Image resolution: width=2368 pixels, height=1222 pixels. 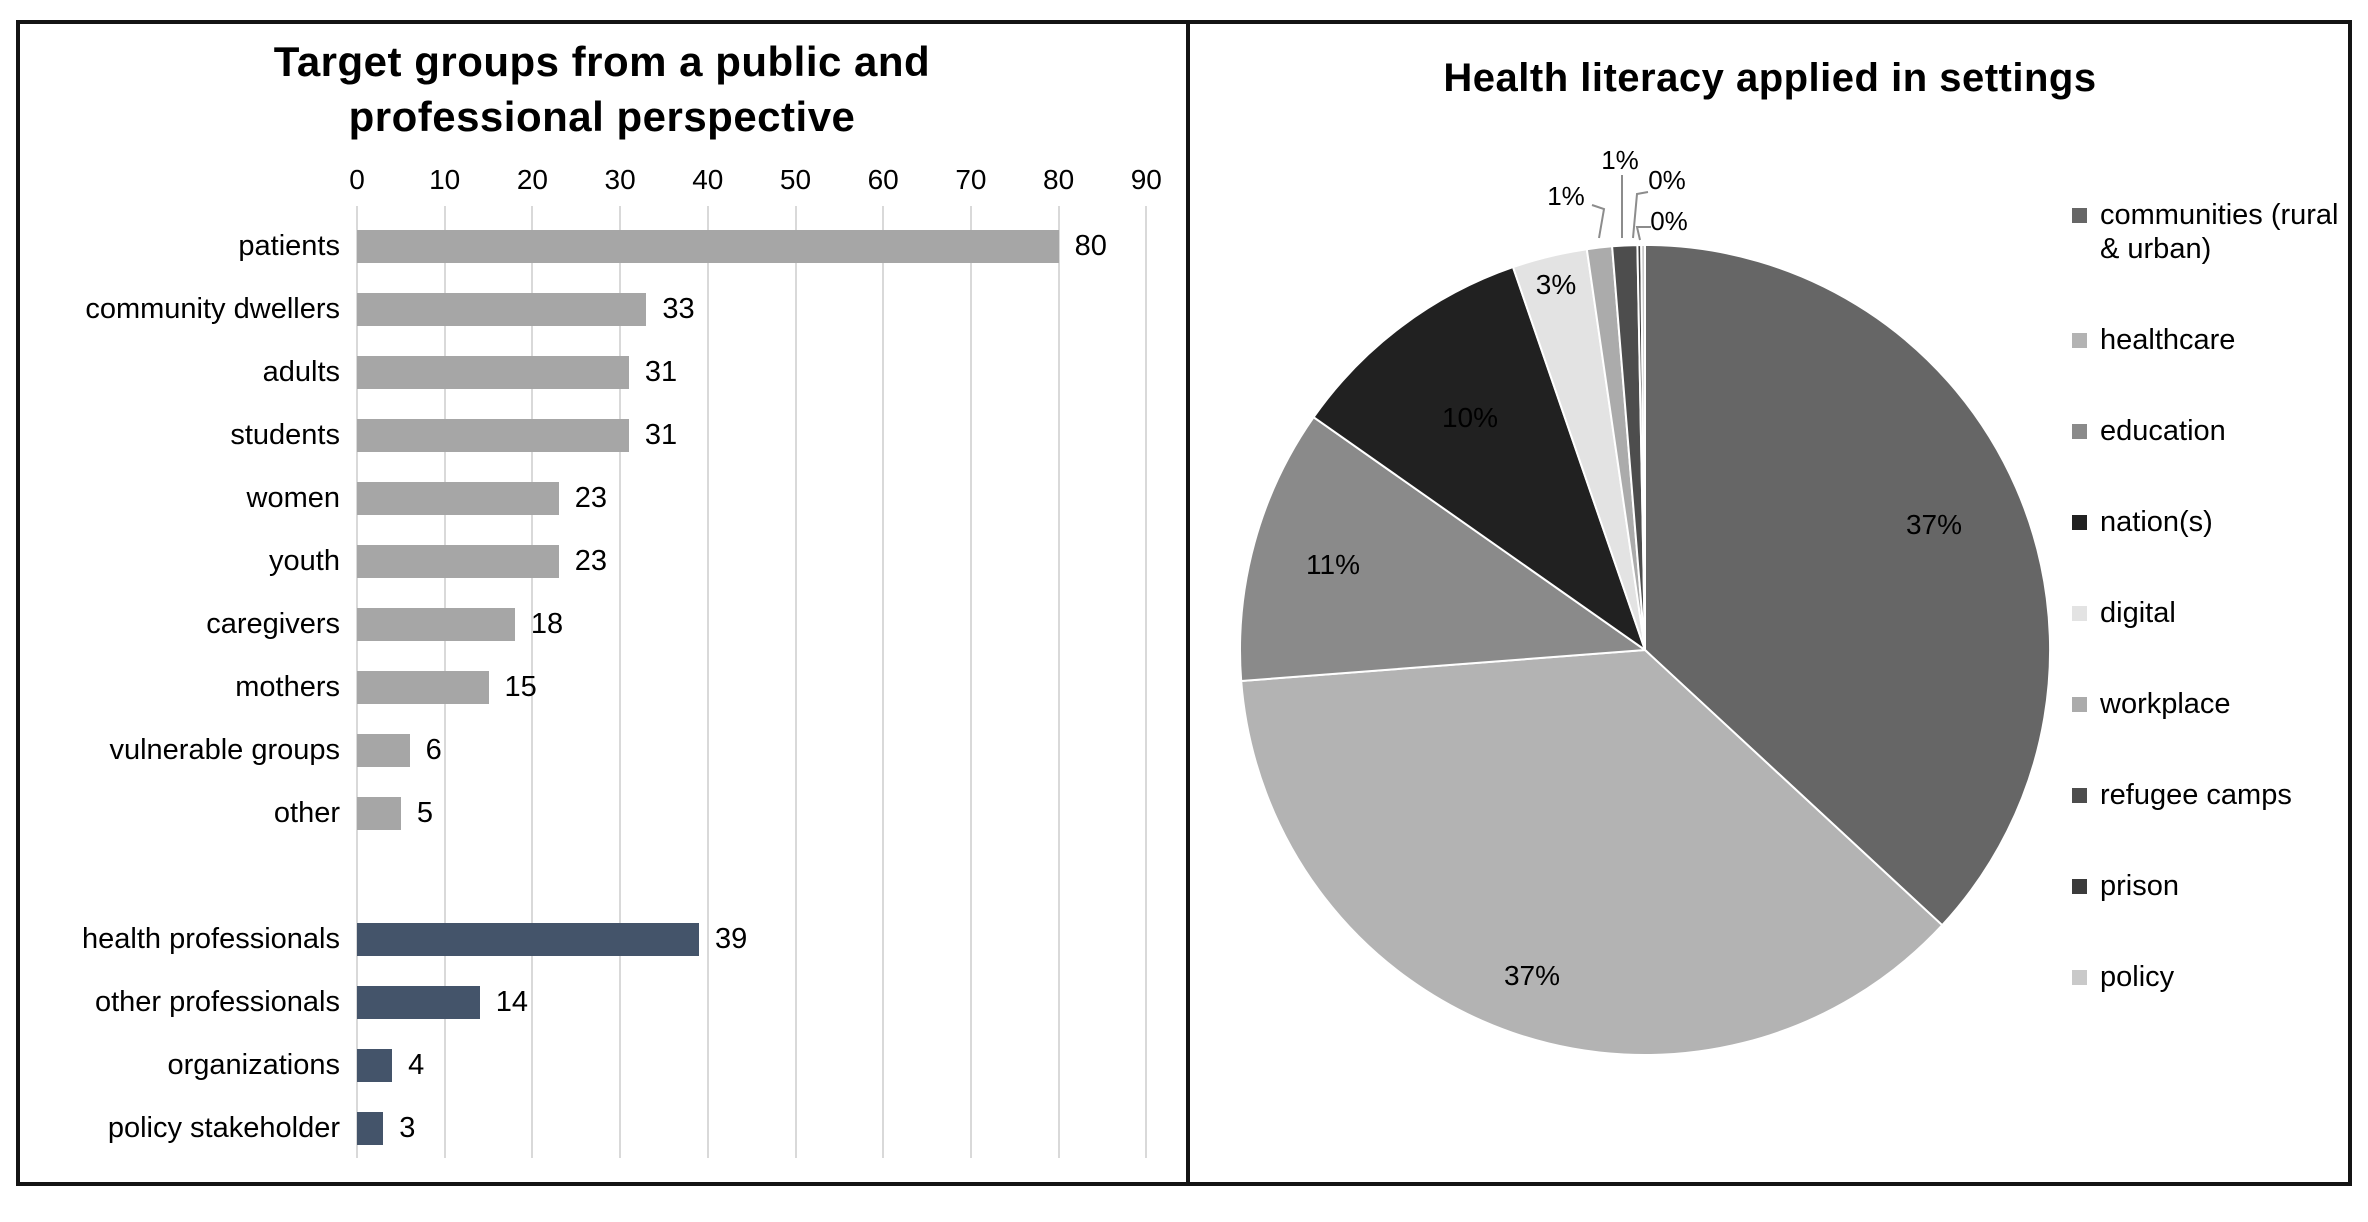 I want to click on bar-value-label: 6, so click(x=433, y=750).